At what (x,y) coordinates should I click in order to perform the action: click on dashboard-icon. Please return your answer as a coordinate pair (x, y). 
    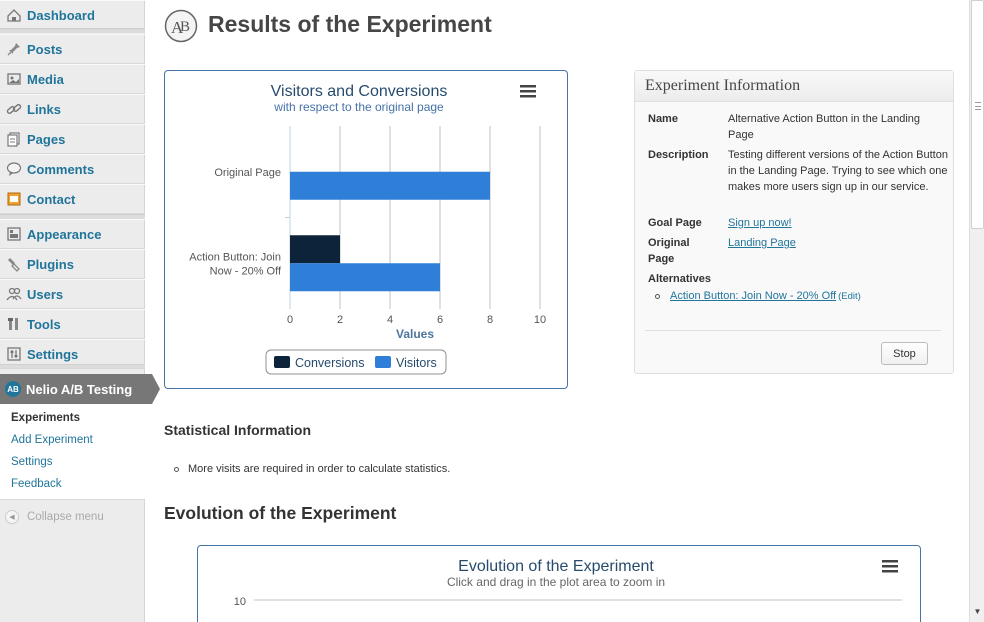
    Looking at the image, I should click on (14, 15).